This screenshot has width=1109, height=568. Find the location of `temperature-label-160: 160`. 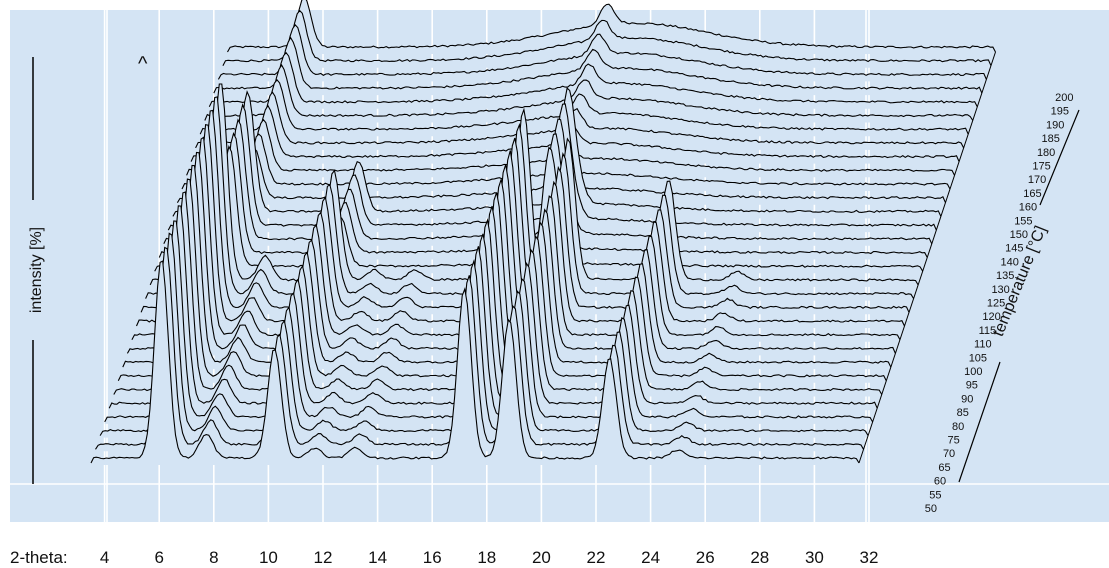

temperature-label-160: 160 is located at coordinates (1028, 208).